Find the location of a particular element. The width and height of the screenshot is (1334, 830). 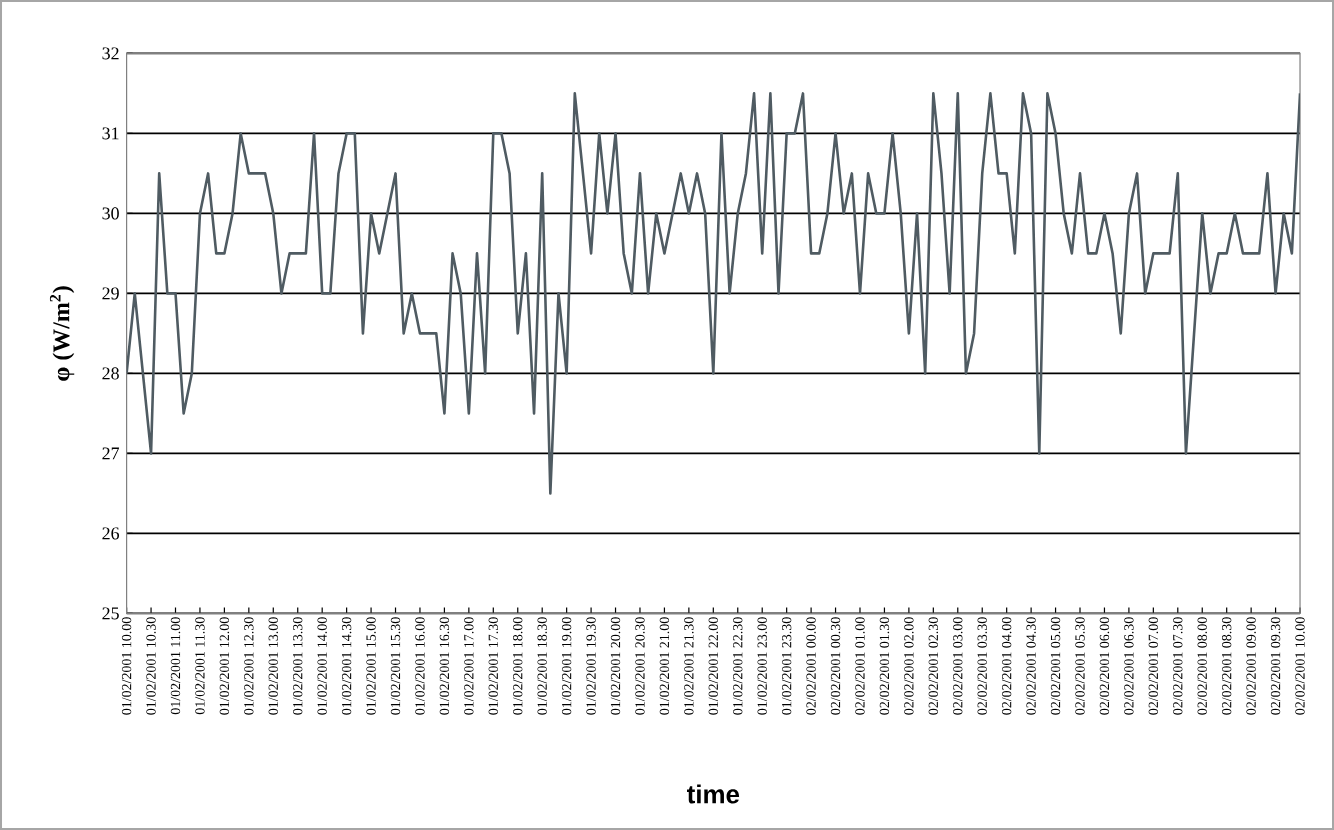

y-tick-label: 27 is located at coordinates (111, 453).